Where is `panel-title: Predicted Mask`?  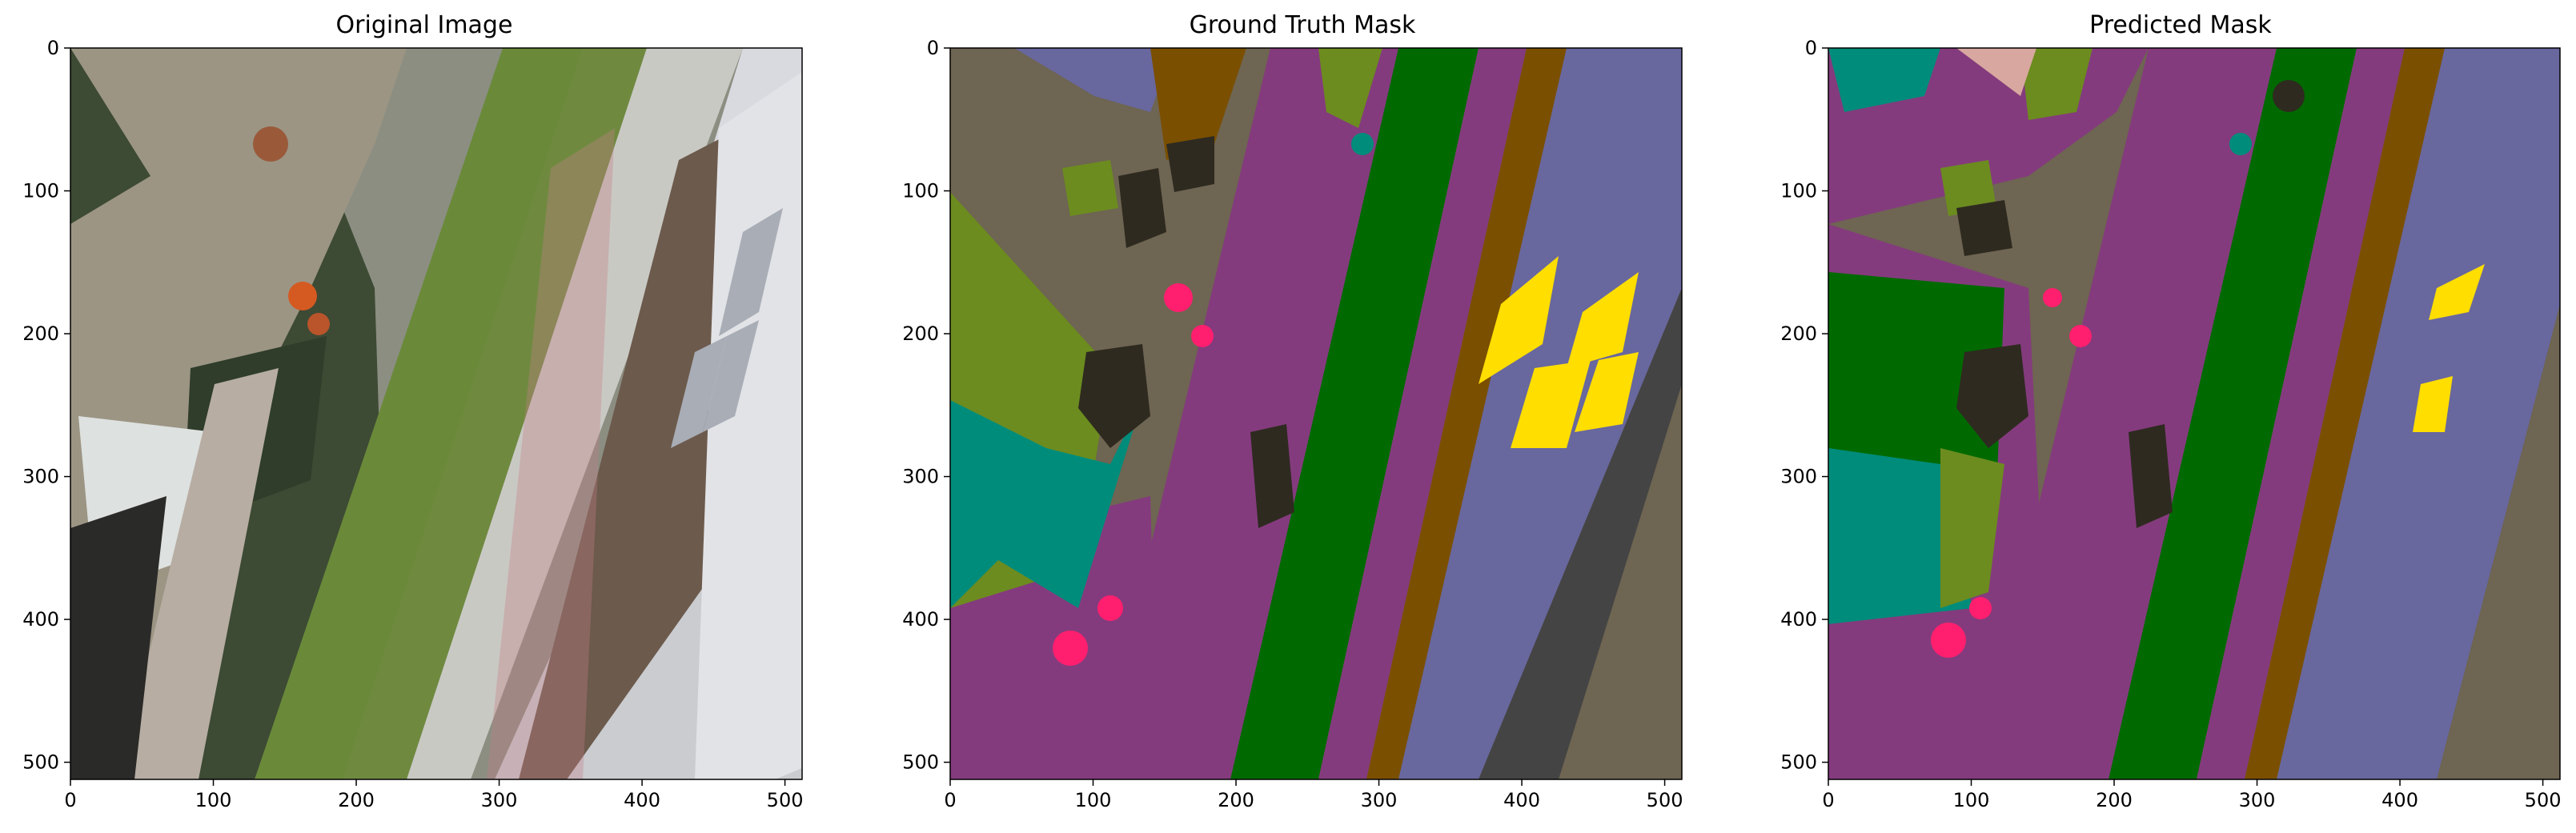 panel-title: Predicted Mask is located at coordinates (2181, 25).